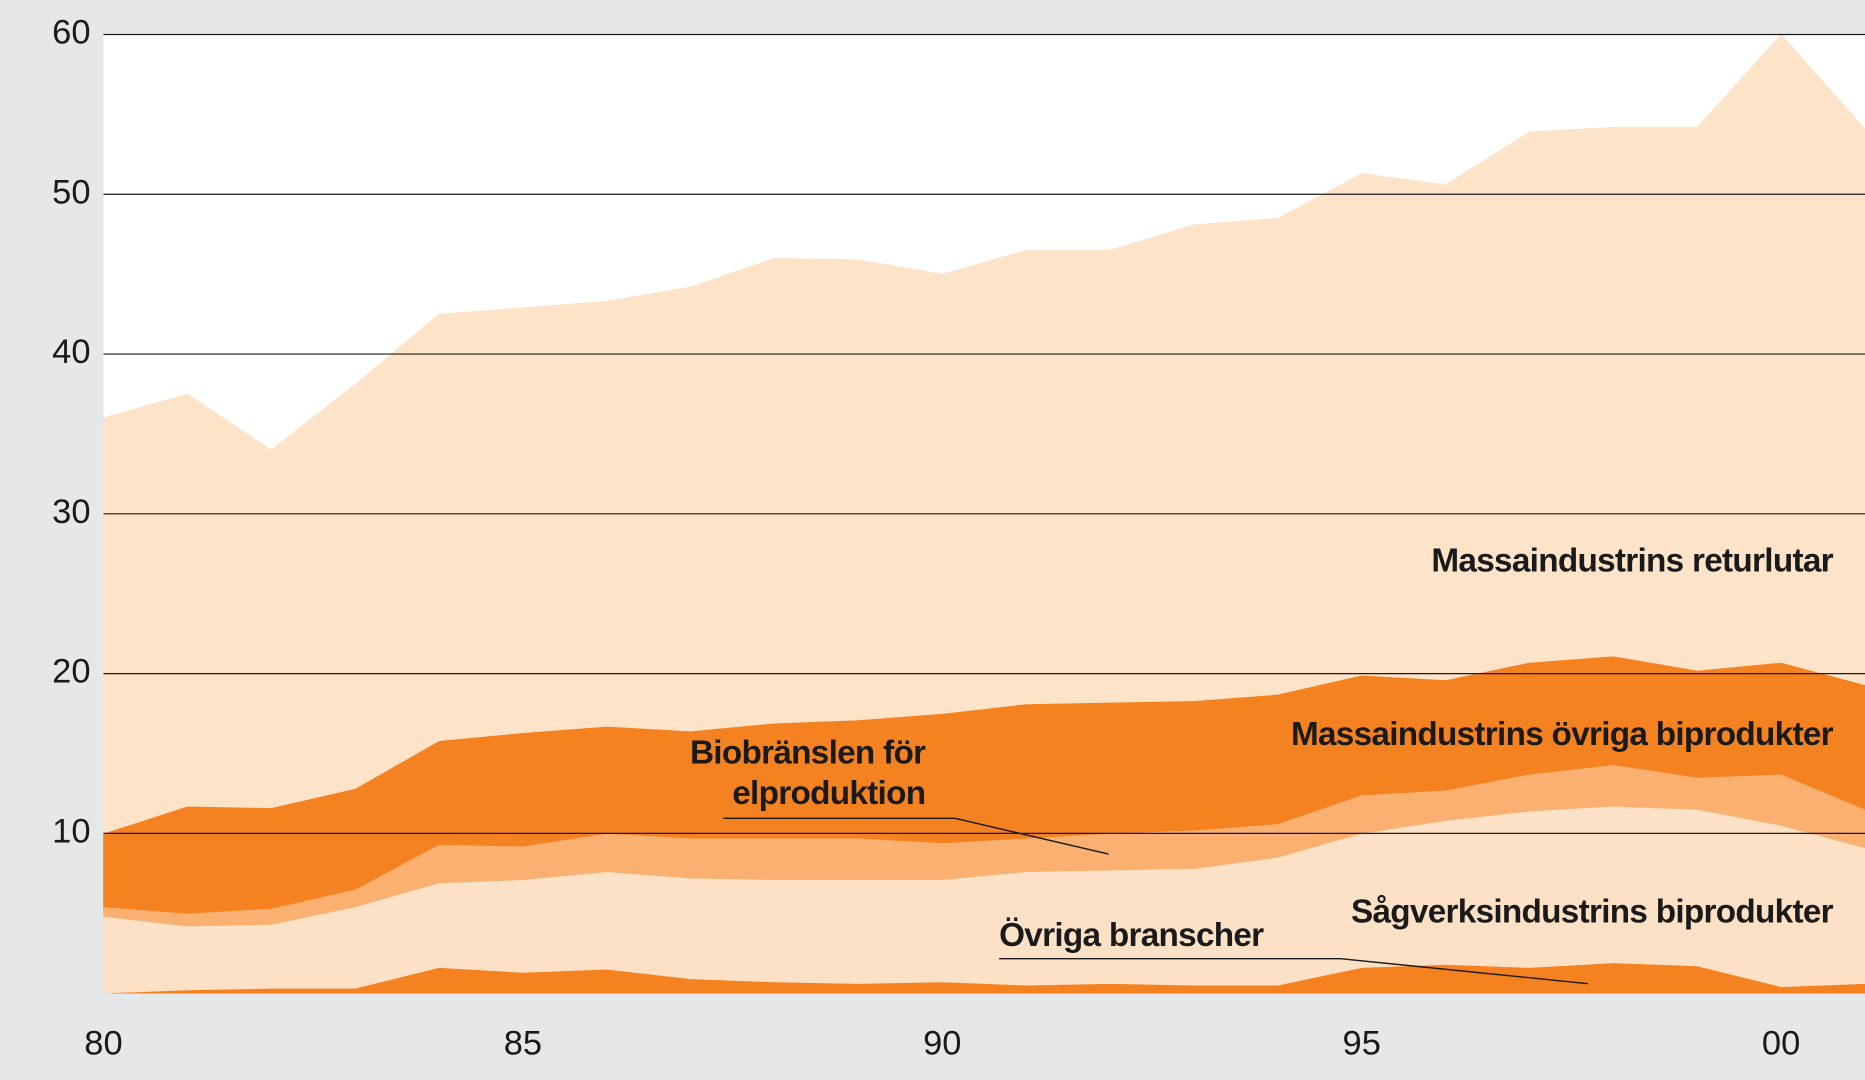  Describe the element at coordinates (1131, 935) in the screenshot. I see `series-label: Övriga branscher` at that location.